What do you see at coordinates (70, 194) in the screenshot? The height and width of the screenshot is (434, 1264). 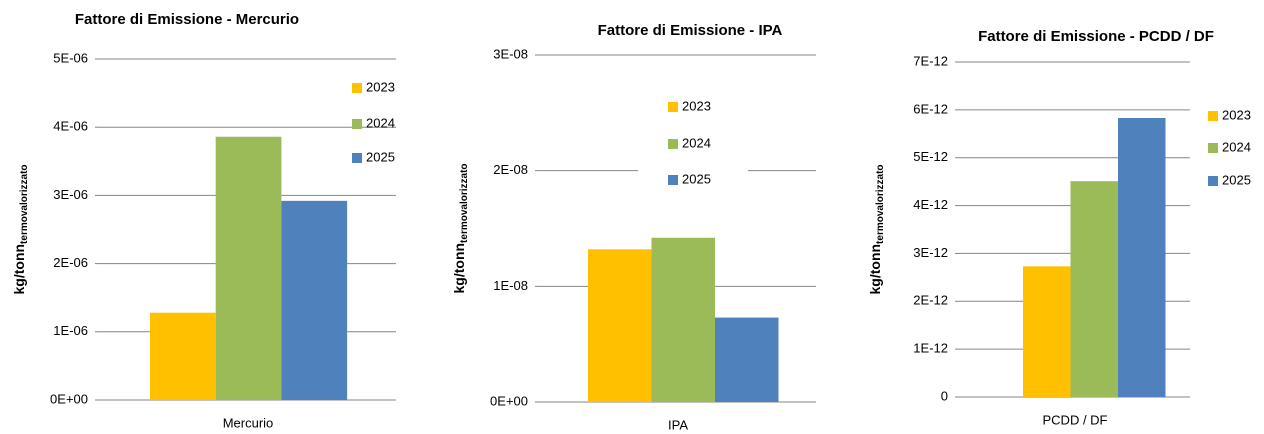 I see `y-tick-label: 3E-06` at bounding box center [70, 194].